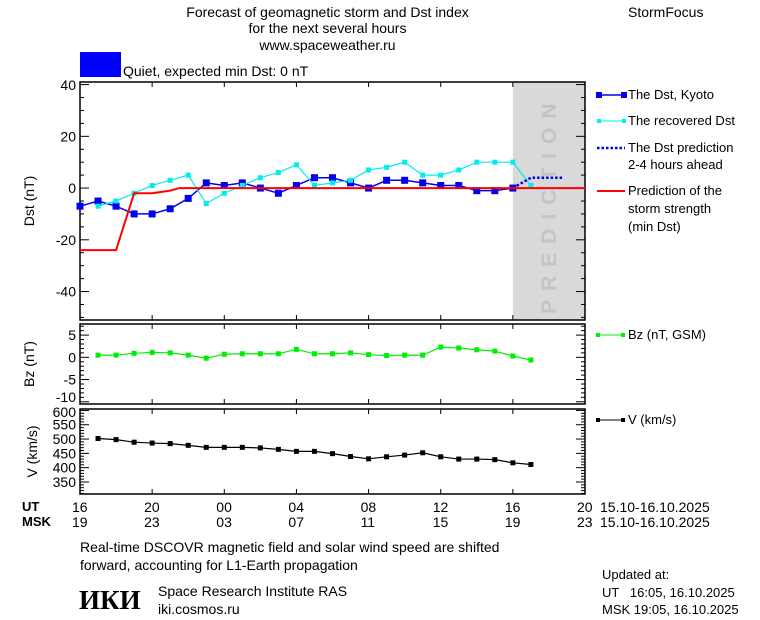 The image size is (760, 620). I want to click on msk-tick-label: 19, so click(512, 522).